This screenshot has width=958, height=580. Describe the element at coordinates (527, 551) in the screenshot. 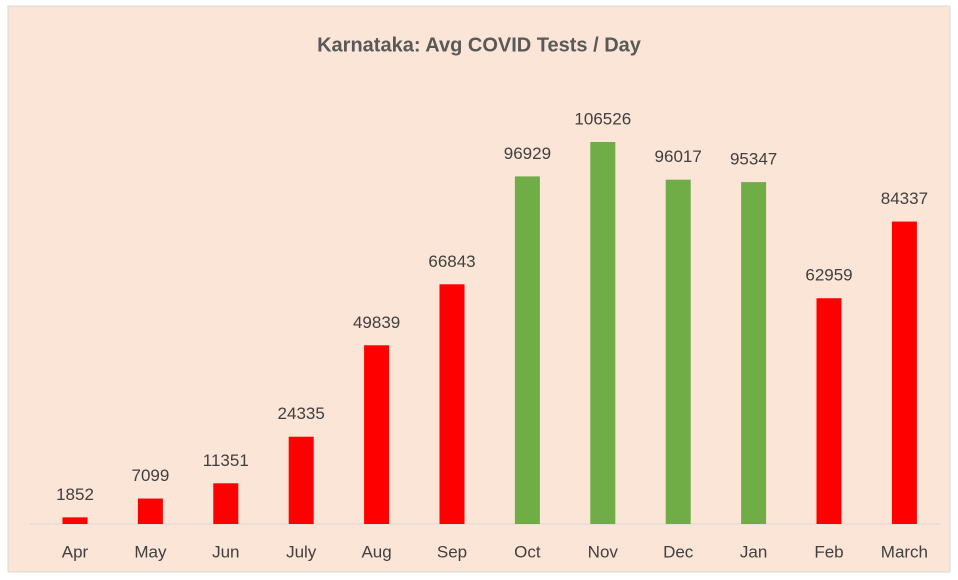

I see `x-tick-label: Oct` at that location.